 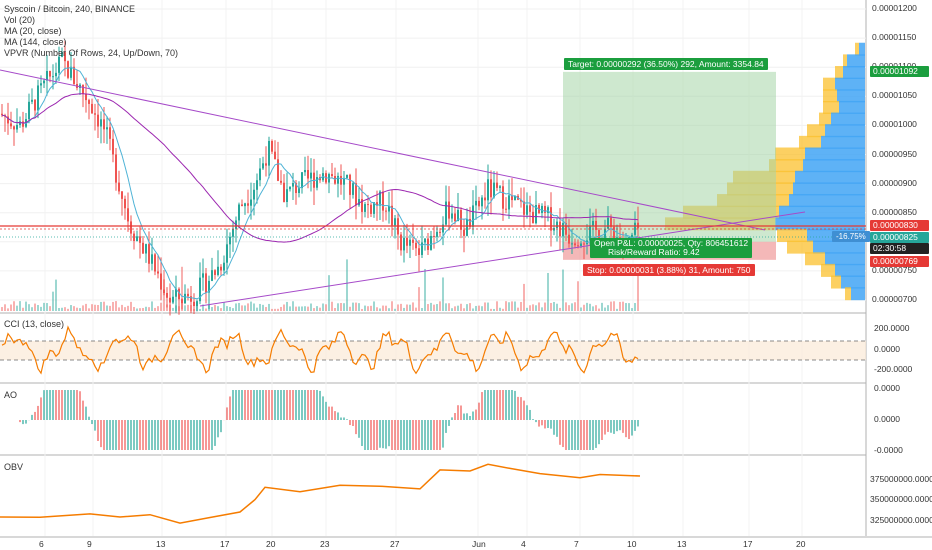 What do you see at coordinates (669, 165) in the screenshot?
I see `position-zones` at bounding box center [669, 165].